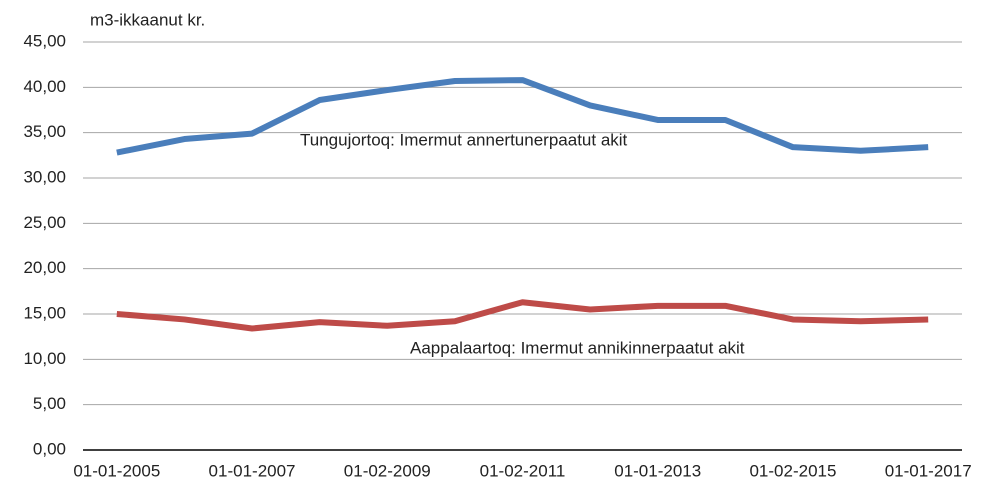  What do you see at coordinates (44, 176) in the screenshot?
I see `y-tick-label: 30,00` at bounding box center [44, 176].